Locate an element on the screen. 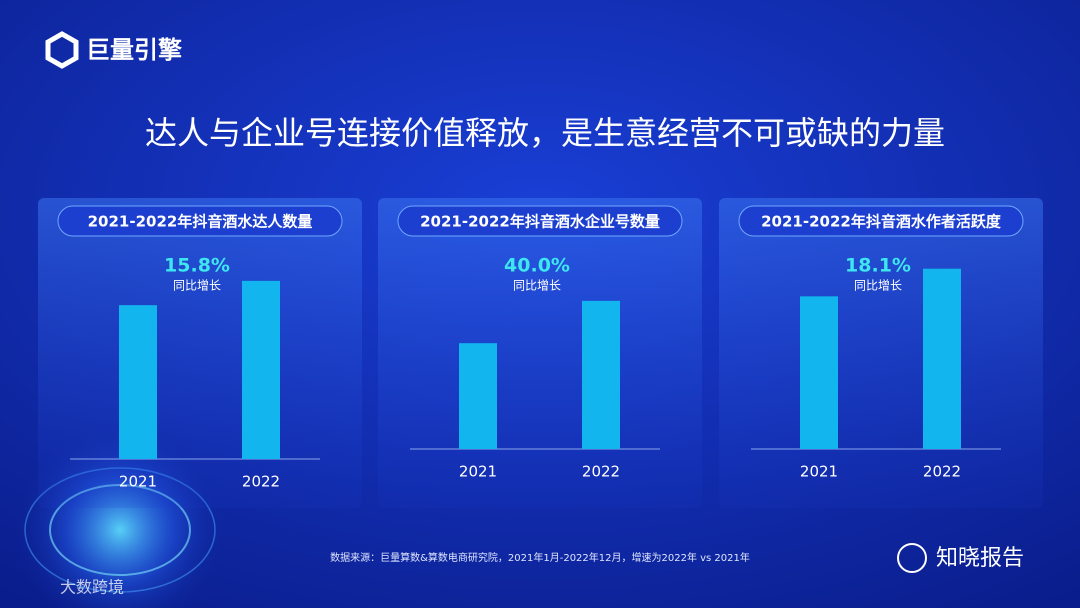 The width and height of the screenshot is (1080, 612). panel-title: 2021-2022年抖音酒水作者活跃度 is located at coordinates (881, 222).